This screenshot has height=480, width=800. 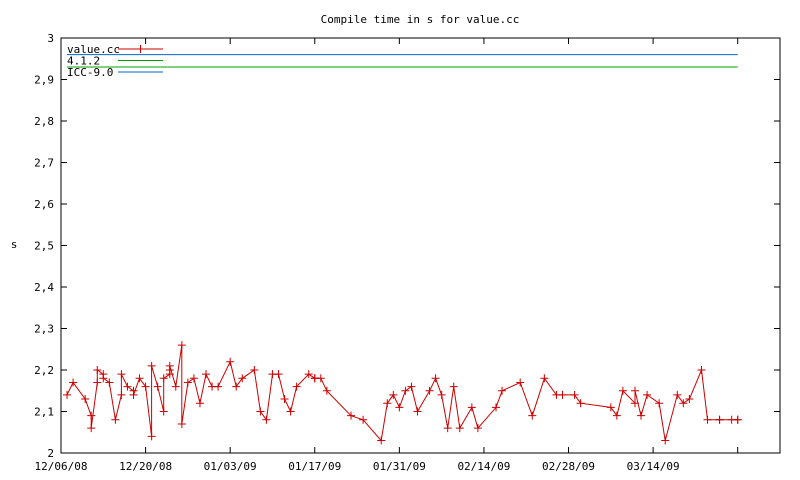 I want to click on legend-label: ICC-9.0, so click(x=90, y=72).